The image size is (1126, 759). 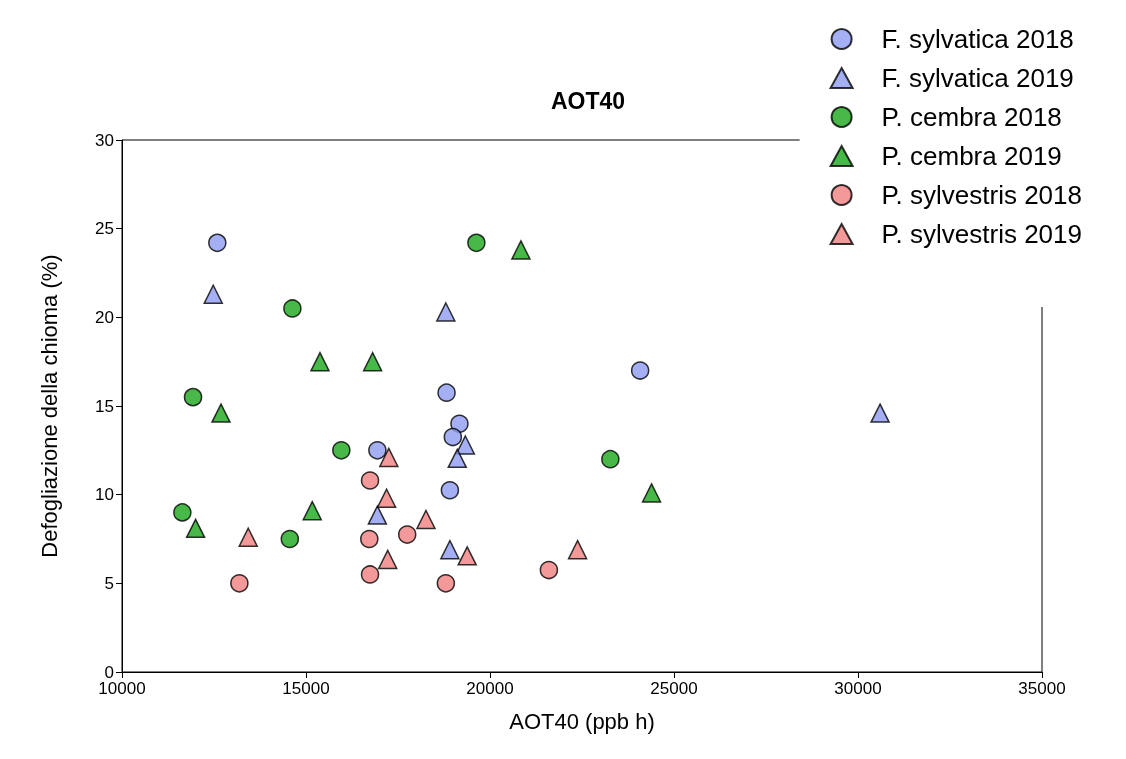 What do you see at coordinates (104, 317) in the screenshot?
I see `y-tick-label: 20` at bounding box center [104, 317].